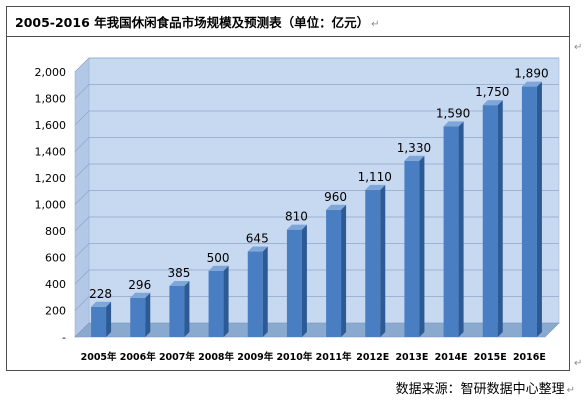  Describe the element at coordinates (529, 357) in the screenshot. I see `x-tick-label: 2016E` at that location.